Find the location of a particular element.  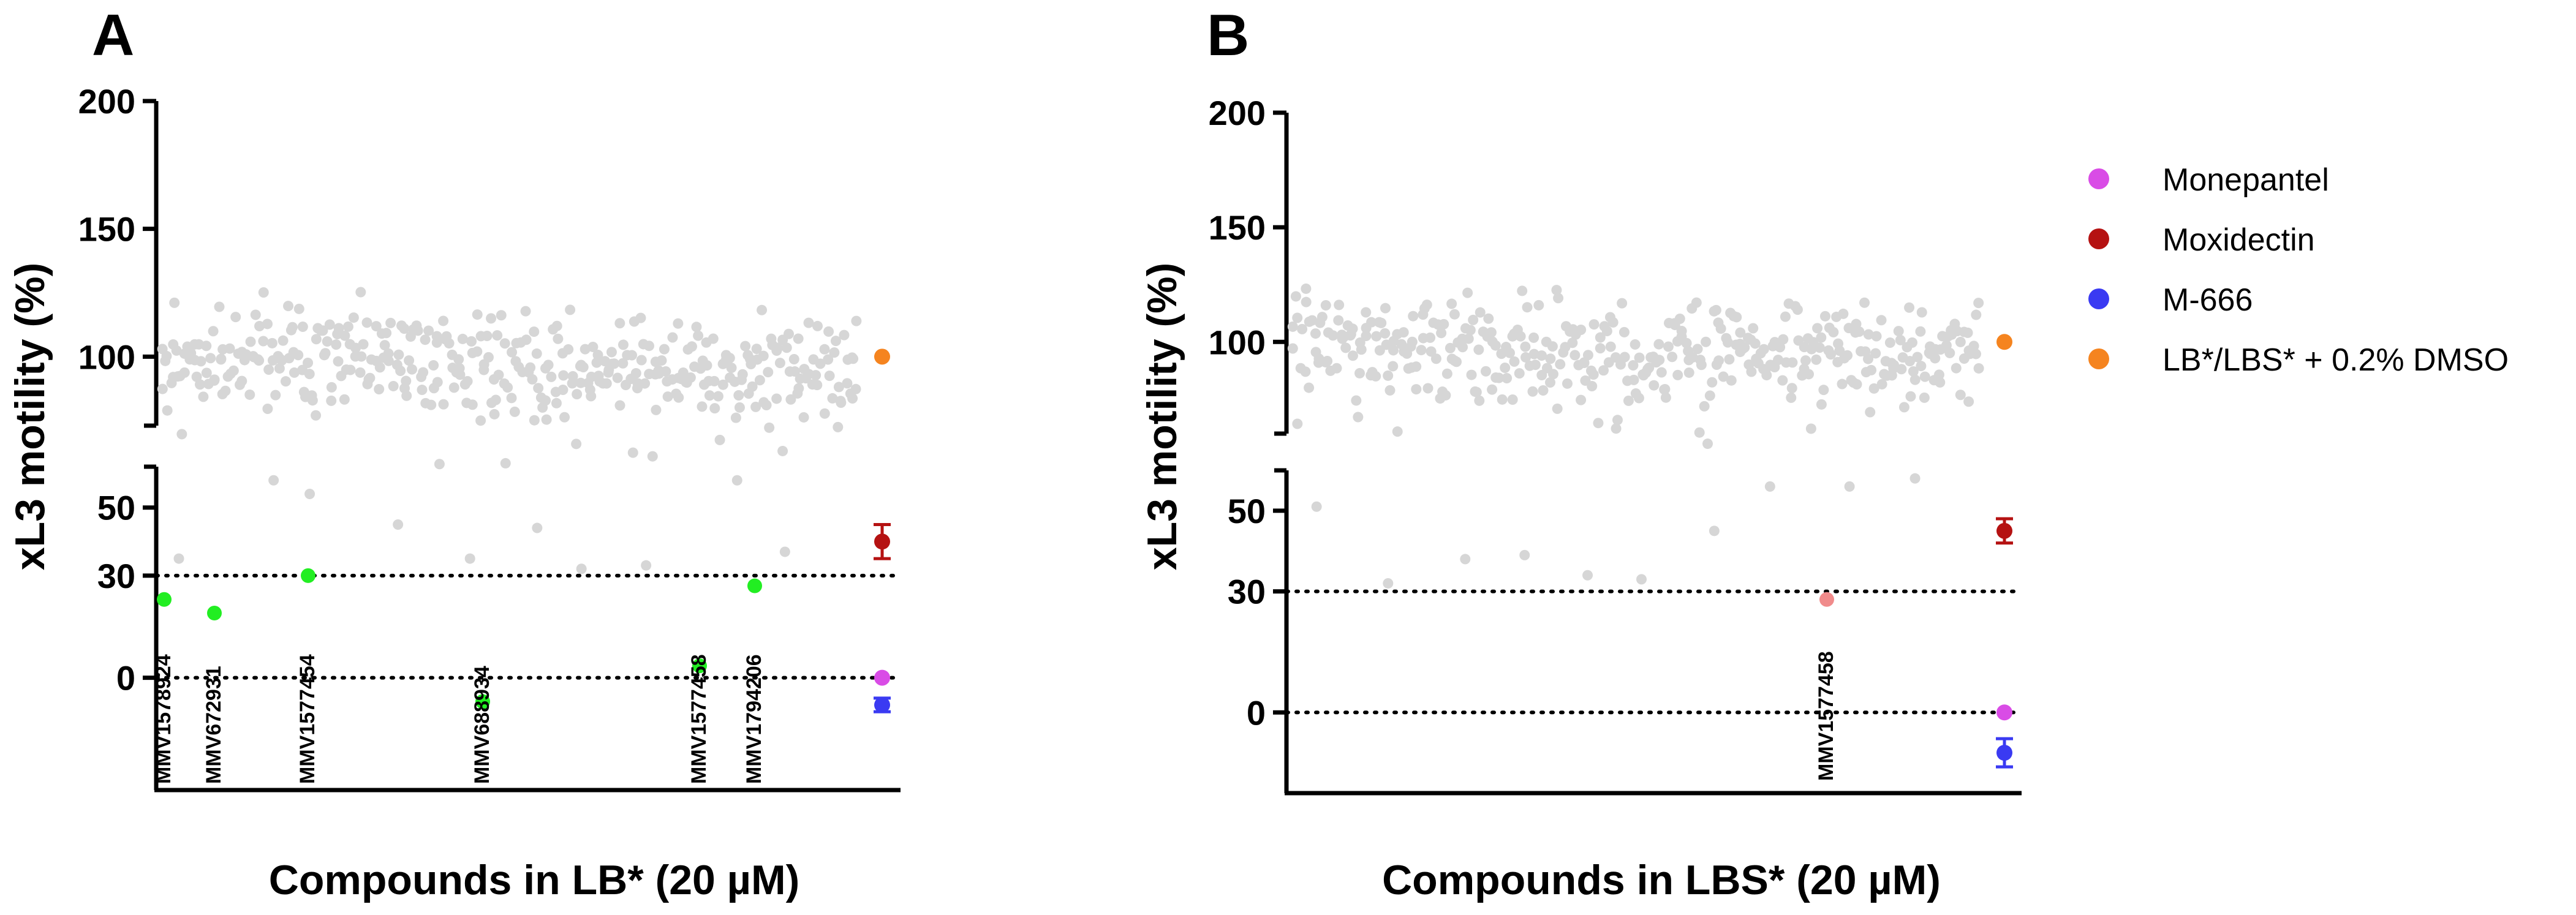

panel-b-control-point is located at coordinates (2004, 753).